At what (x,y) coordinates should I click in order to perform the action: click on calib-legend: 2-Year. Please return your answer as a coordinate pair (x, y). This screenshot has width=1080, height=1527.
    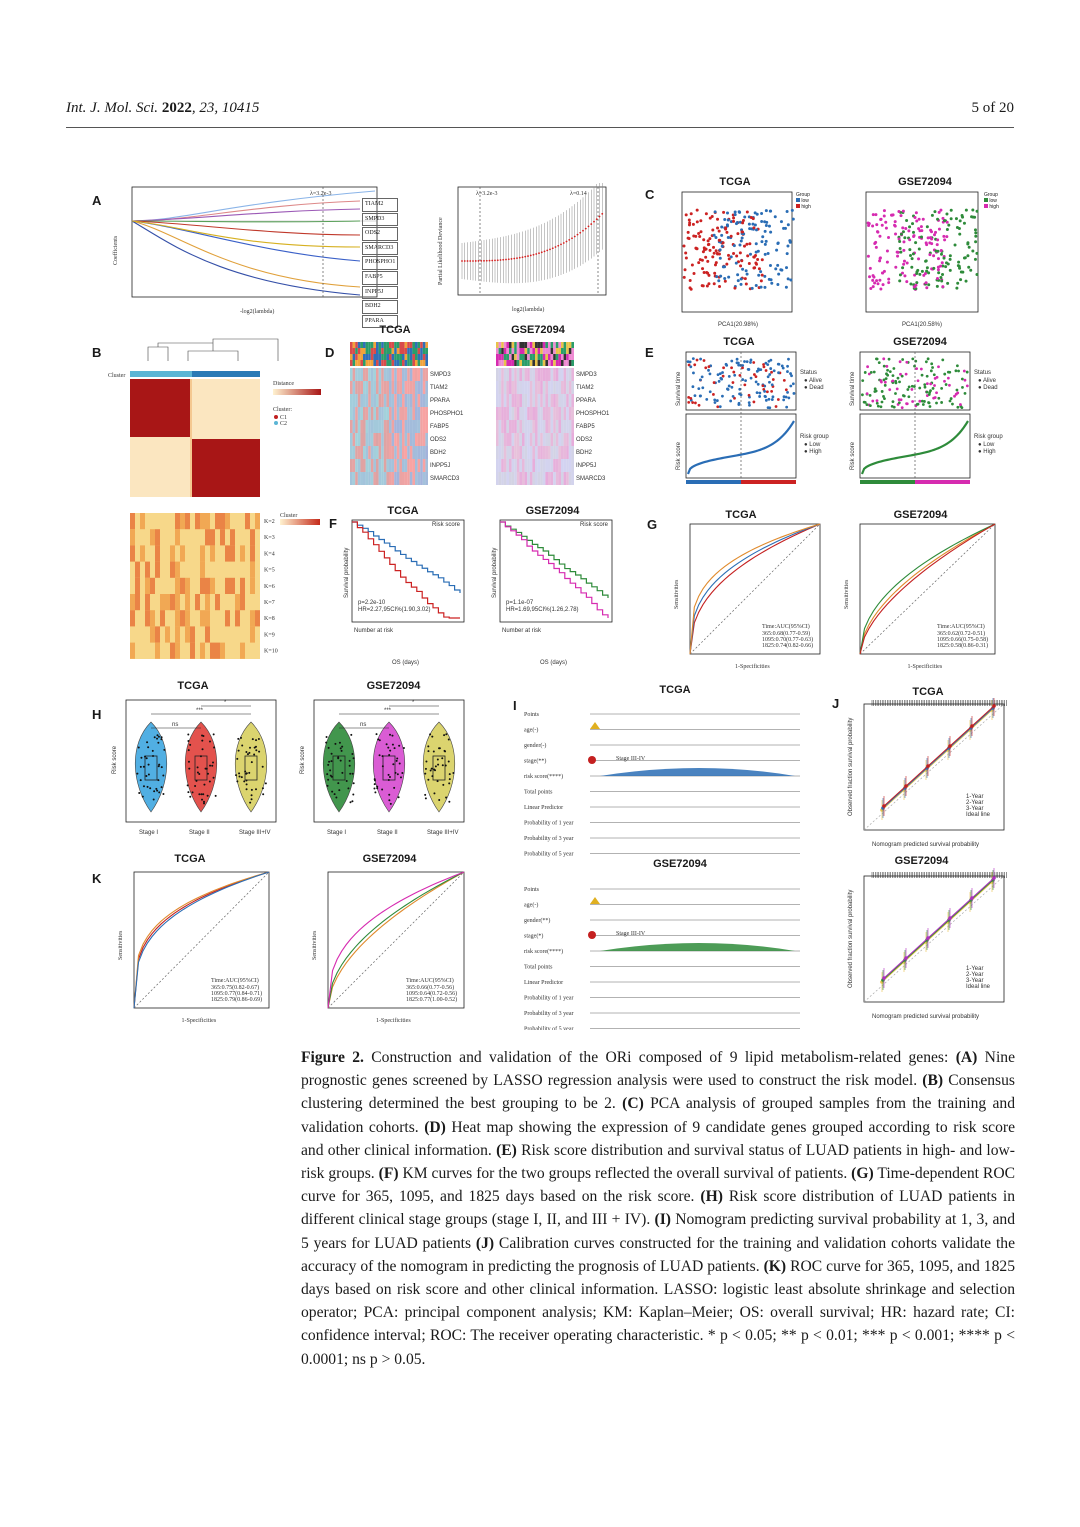
    Looking at the image, I should click on (974, 975).